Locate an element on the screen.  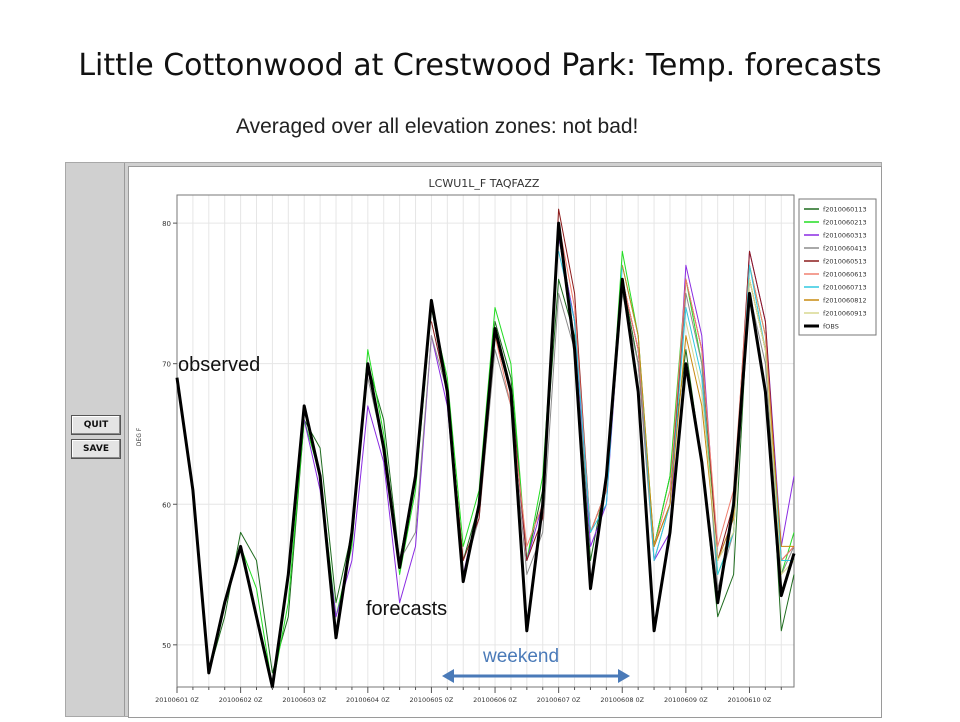
x-tick-label: 20100601 0Z is located at coordinates (177, 700).